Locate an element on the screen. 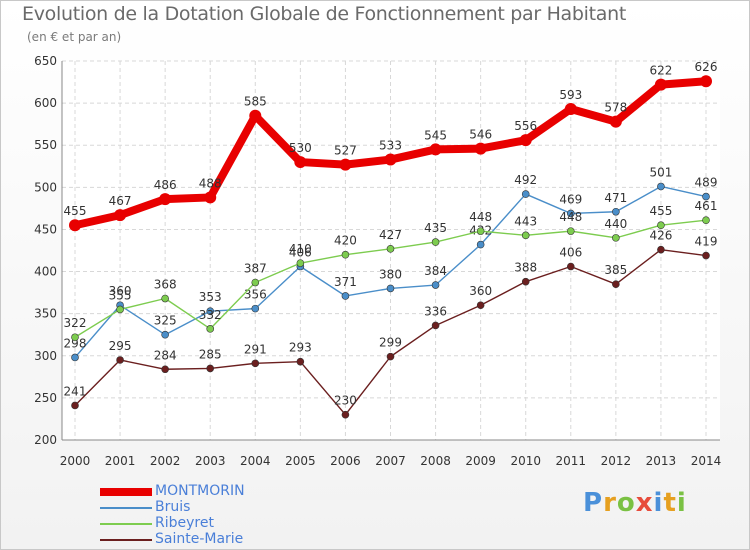 The image size is (750, 550). data-label: 467 is located at coordinates (120, 201).